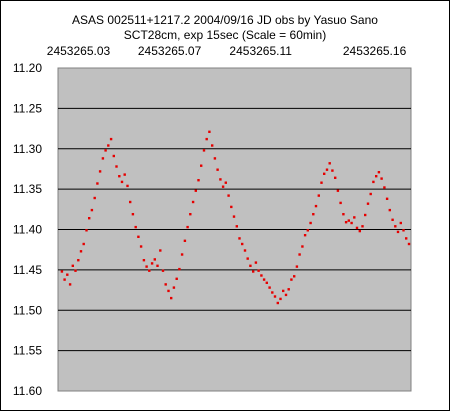 This screenshot has width=450, height=411. What do you see at coordinates (27, 189) in the screenshot?
I see `y-tick-label: 11.35` at bounding box center [27, 189].